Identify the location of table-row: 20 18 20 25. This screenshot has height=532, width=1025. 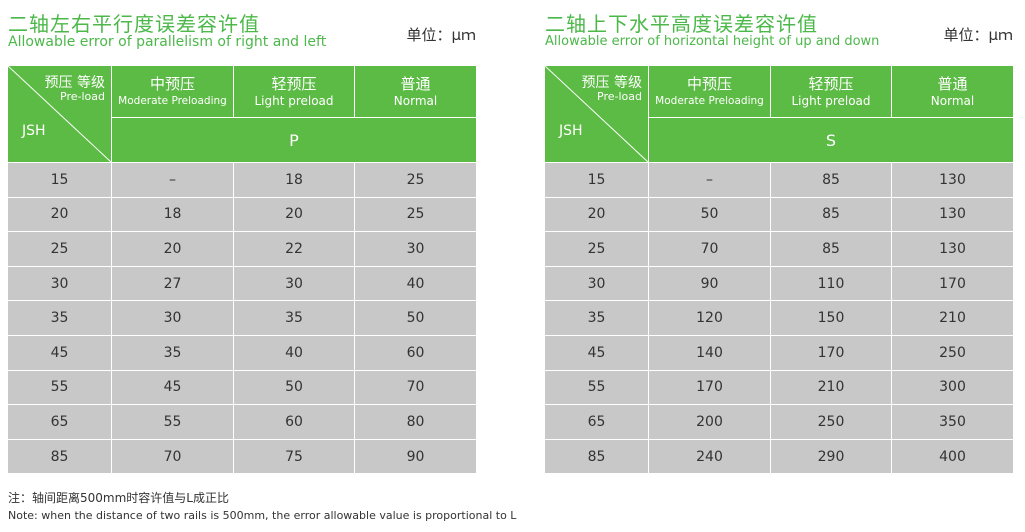
(242, 214).